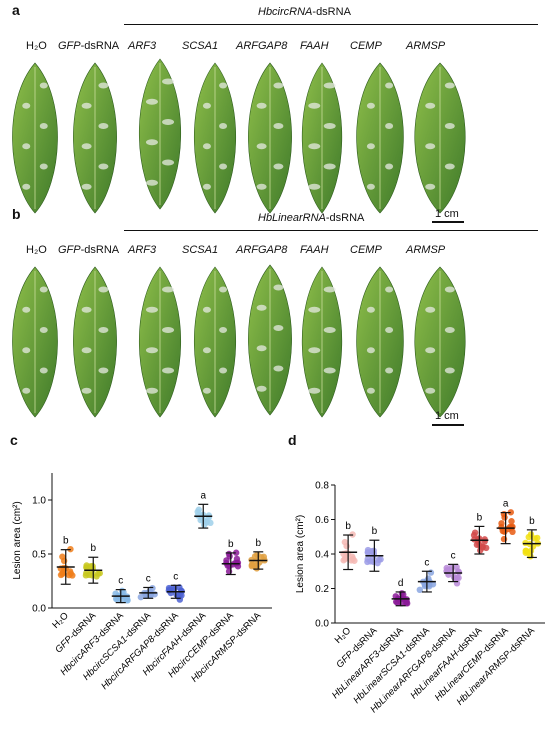 The image size is (550, 730). What do you see at coordinates (39, 501) in the screenshot?
I see `y-tick-label: 1.0` at bounding box center [39, 501].